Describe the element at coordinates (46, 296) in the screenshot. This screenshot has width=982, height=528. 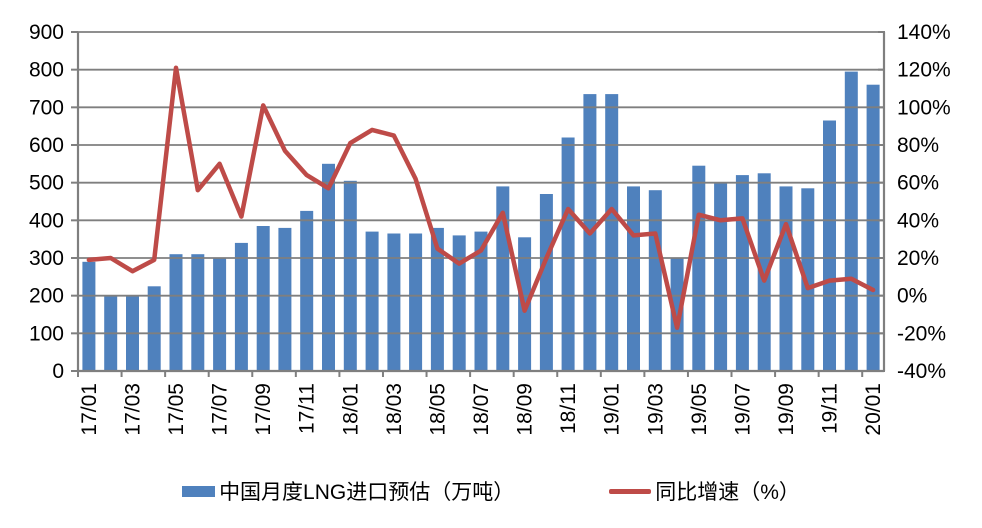
I see `left-axis-tick-label: 200` at that location.